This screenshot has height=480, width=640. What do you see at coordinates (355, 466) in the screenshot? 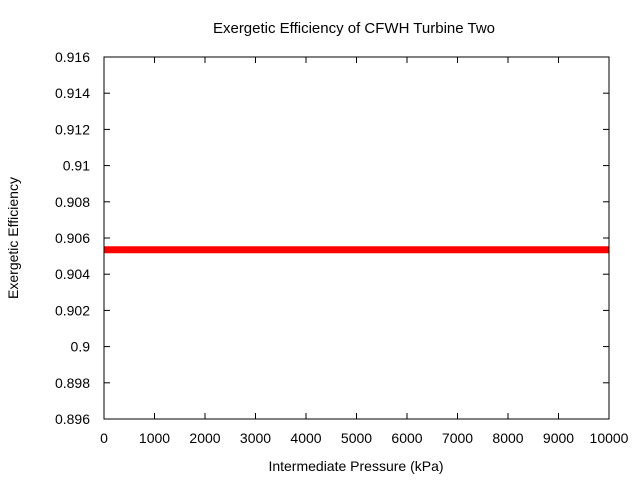
I see `x-axis-label: Intermediate Pressure (kPa)` at bounding box center [355, 466].